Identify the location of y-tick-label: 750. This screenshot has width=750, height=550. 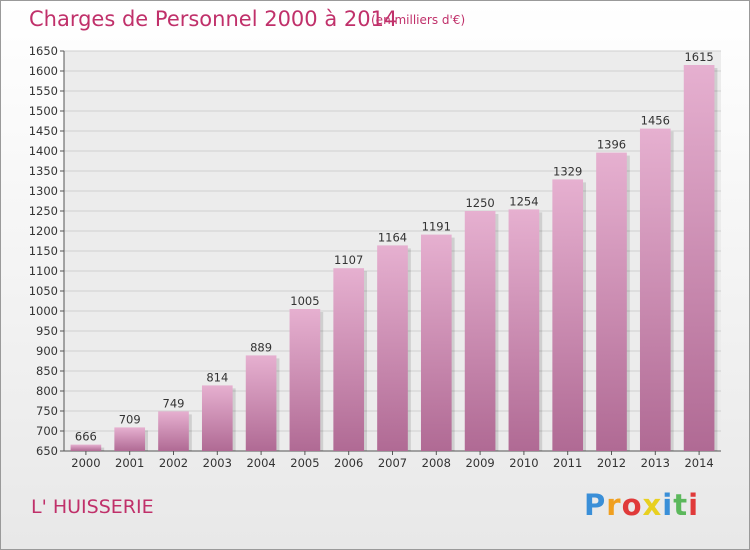
(47, 411).